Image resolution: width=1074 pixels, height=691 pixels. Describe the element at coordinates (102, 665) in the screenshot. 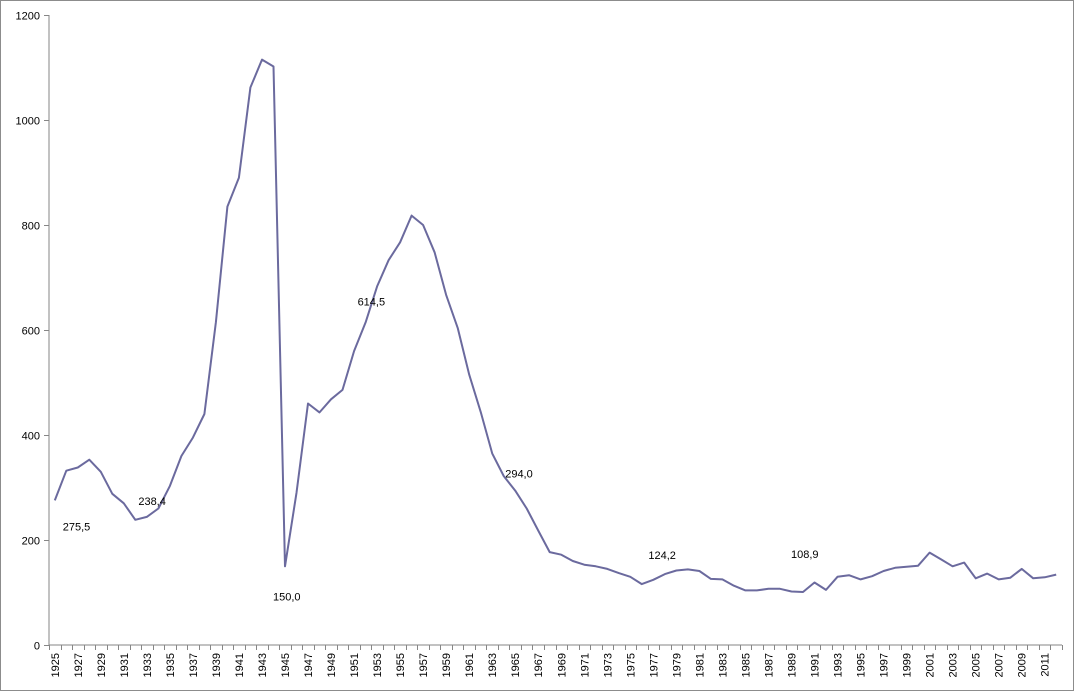

I see `x-tick-label: 1929` at that location.